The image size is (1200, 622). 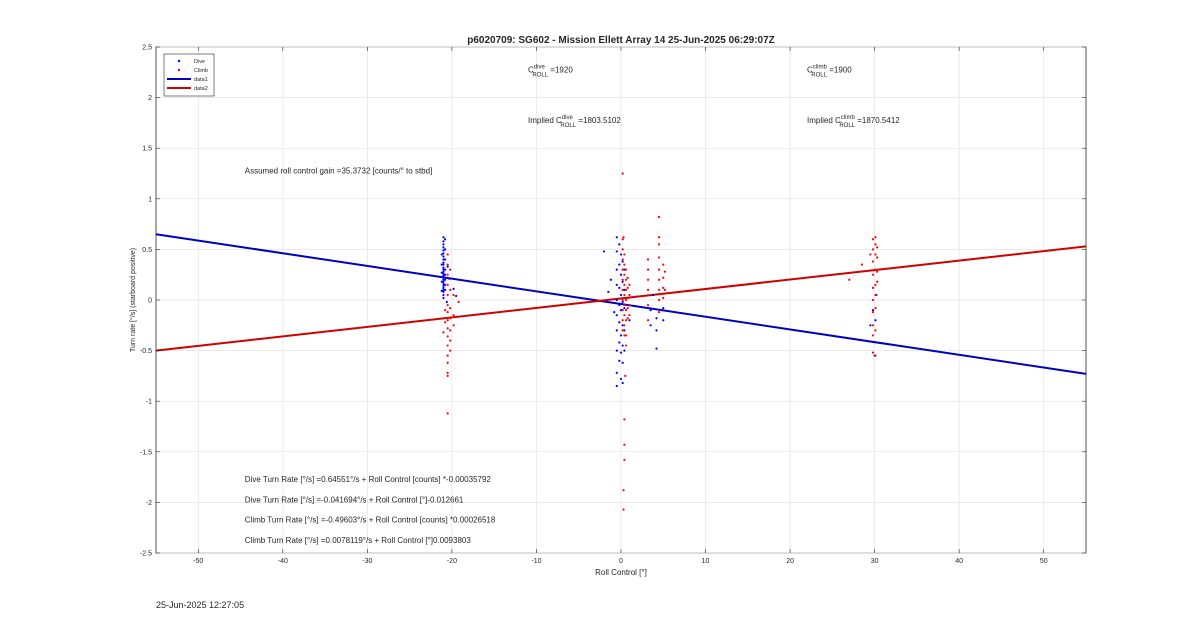 I want to click on y-tick-label: -2, so click(x=149, y=503).